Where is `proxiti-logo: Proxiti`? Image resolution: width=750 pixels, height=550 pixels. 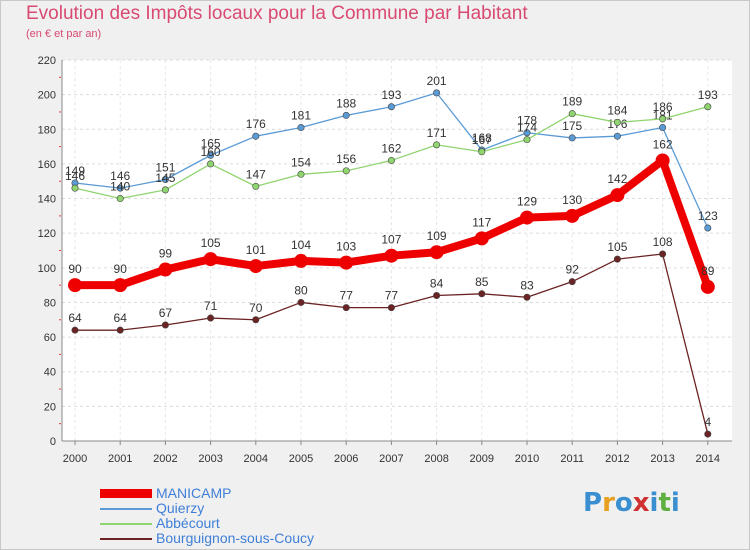
proxiti-logo: Proxiti is located at coordinates (631, 503).